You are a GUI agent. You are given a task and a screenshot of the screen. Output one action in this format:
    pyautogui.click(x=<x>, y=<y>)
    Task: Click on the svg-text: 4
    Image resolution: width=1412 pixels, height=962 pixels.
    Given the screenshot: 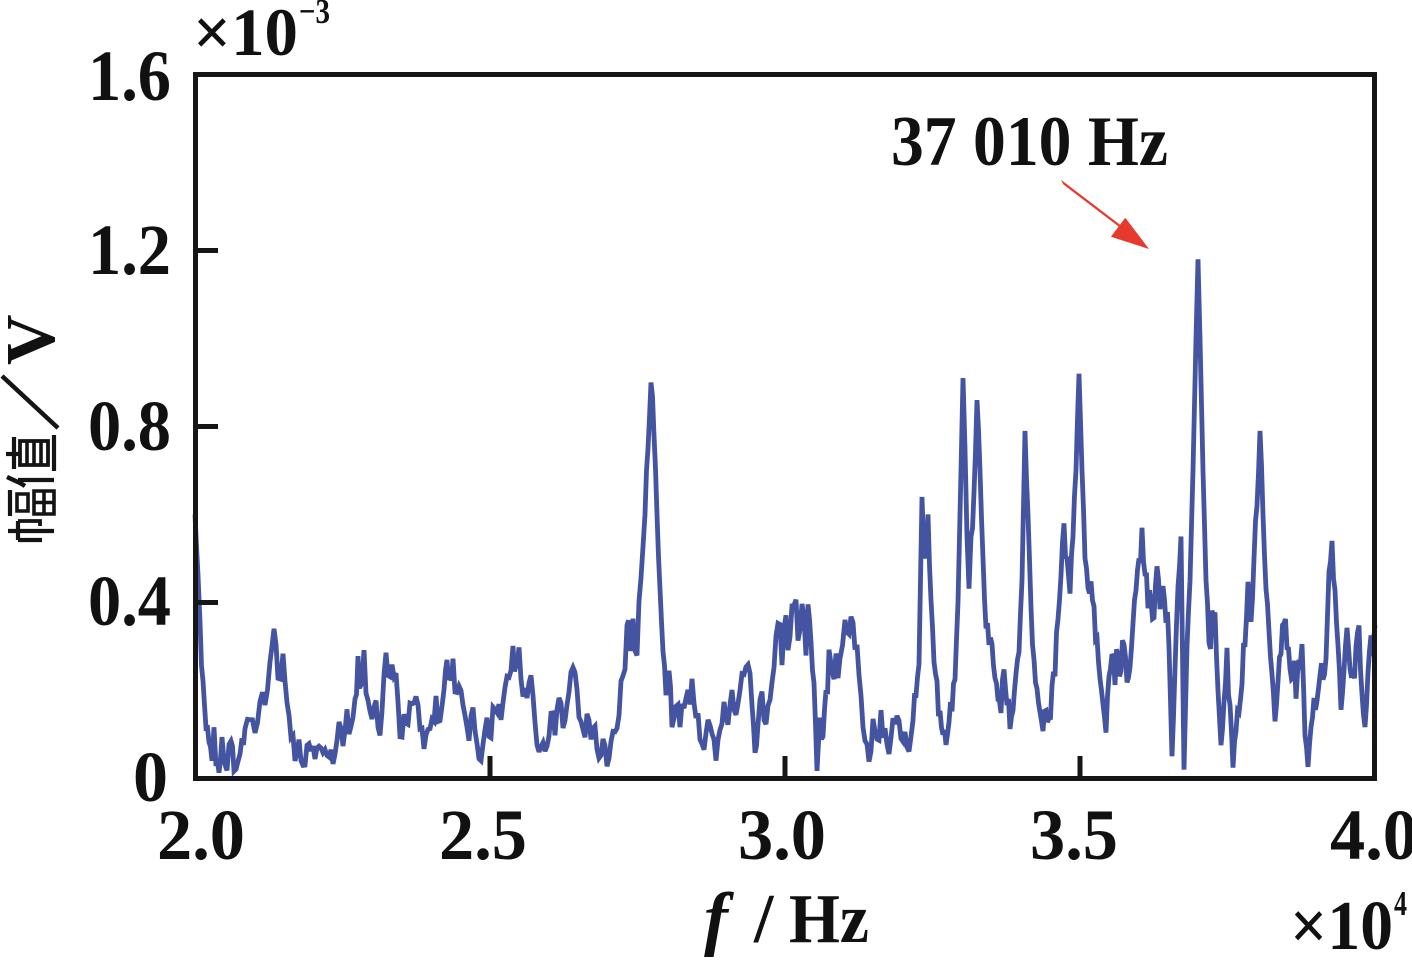 What is the action you would take?
    pyautogui.click(x=1400, y=903)
    